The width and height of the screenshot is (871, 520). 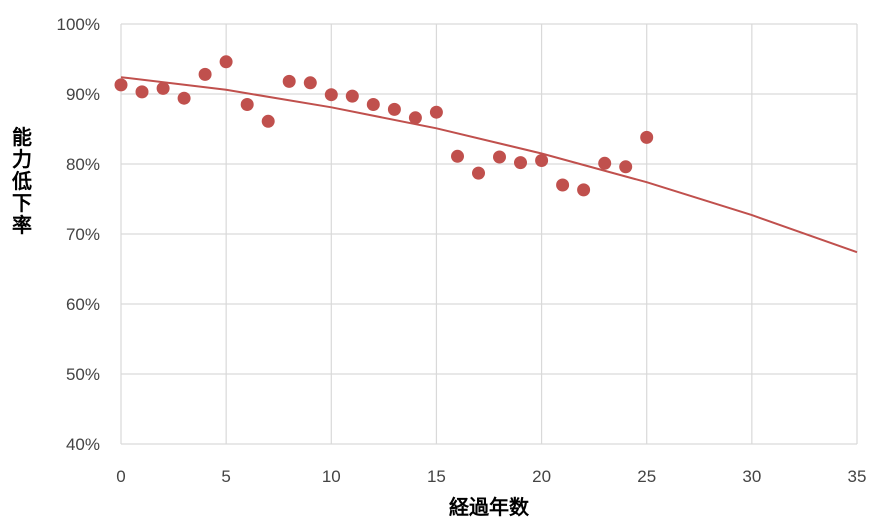 I want to click on y-axis-title-char: 率, so click(x=22, y=225).